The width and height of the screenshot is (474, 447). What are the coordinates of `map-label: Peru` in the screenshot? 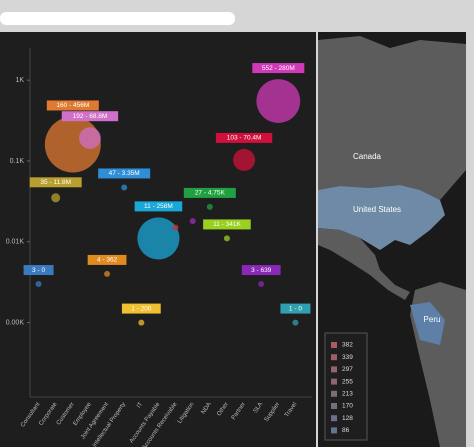 It's located at (432, 319).